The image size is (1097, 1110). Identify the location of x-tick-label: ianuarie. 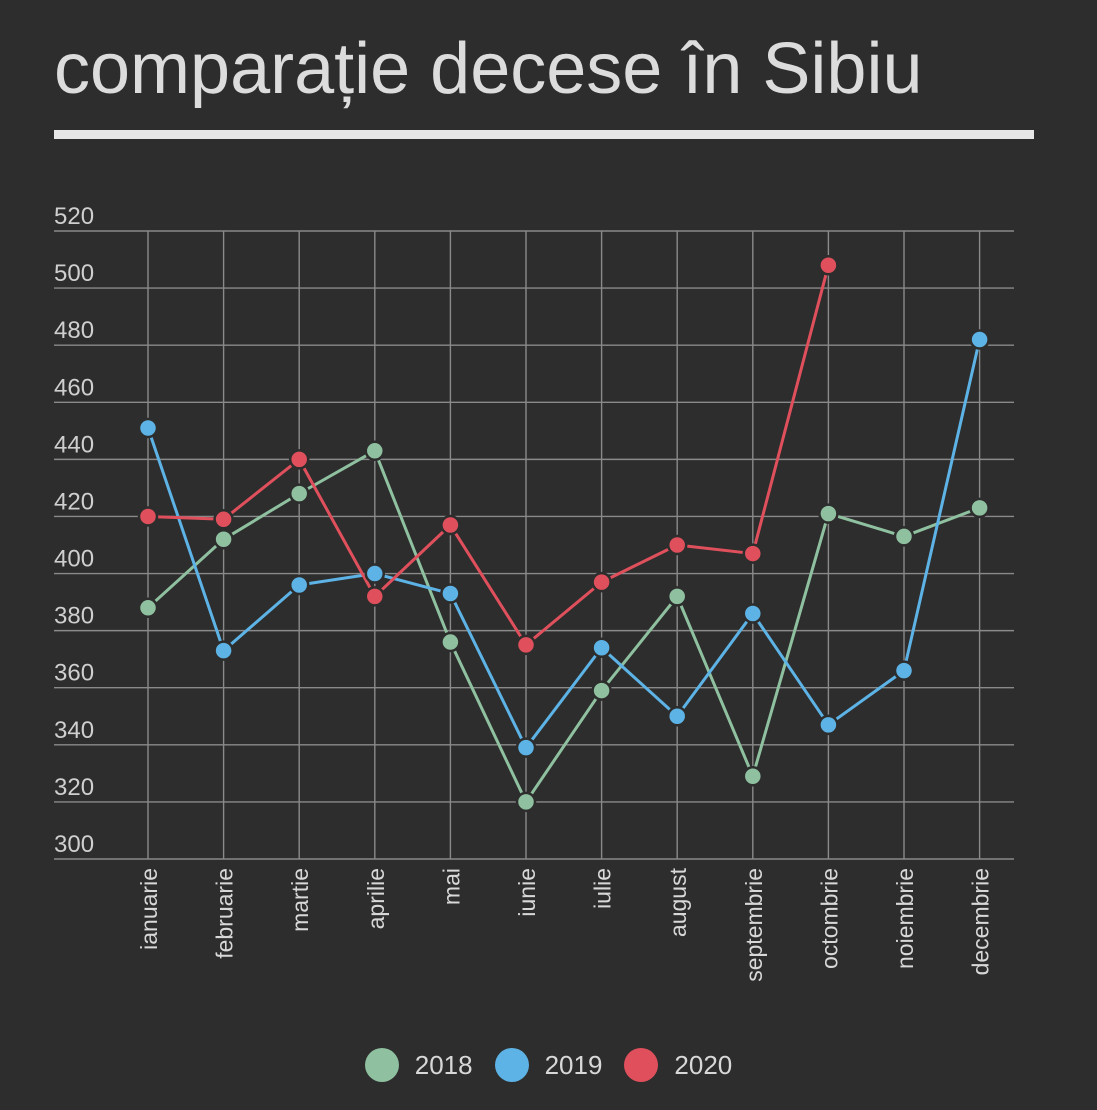
(149, 909).